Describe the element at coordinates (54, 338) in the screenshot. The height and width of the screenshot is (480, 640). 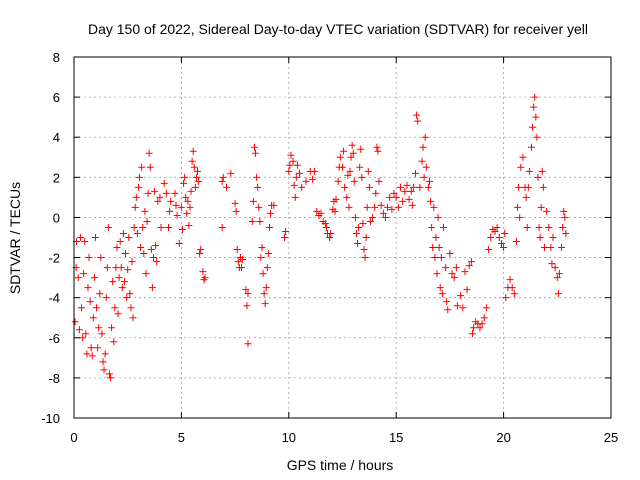
I see `y-tick-label: -6` at that location.